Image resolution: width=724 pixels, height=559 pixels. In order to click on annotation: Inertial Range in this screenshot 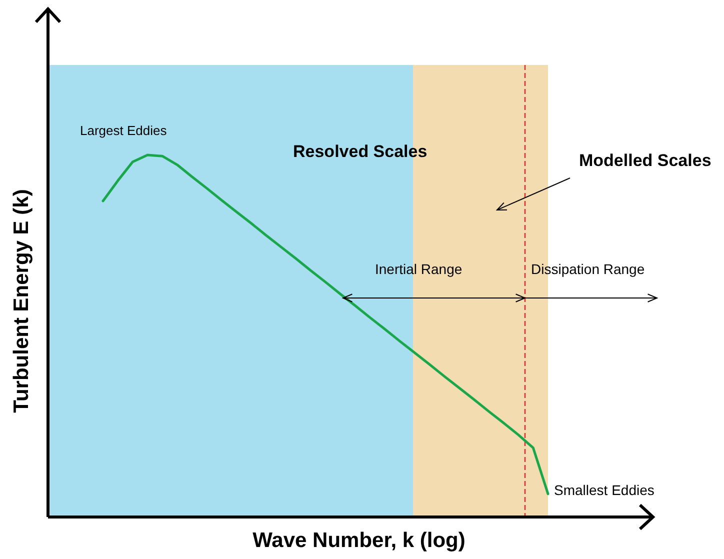, I will do `click(418, 269)`.